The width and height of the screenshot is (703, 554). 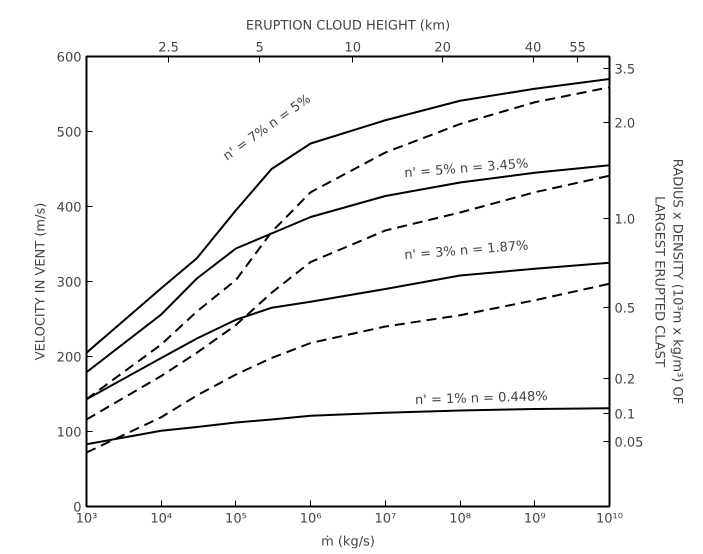 What do you see at coordinates (466, 169) in the screenshot?
I see `annotation: n' = 5% n = 3.45%` at bounding box center [466, 169].